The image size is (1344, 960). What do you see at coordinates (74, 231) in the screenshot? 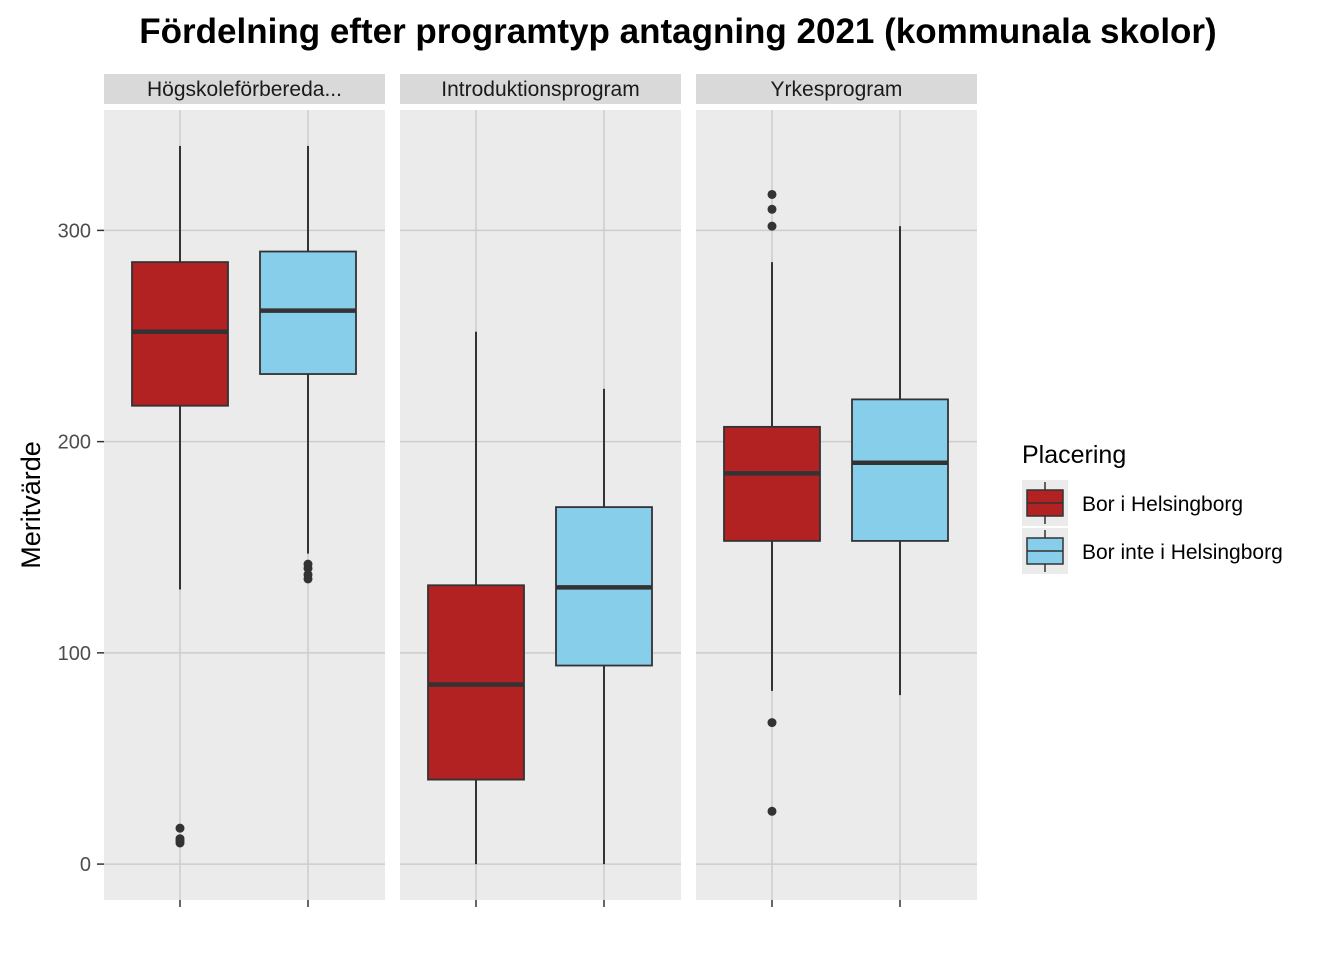
I see `y-tick-label: 300` at bounding box center [74, 231].